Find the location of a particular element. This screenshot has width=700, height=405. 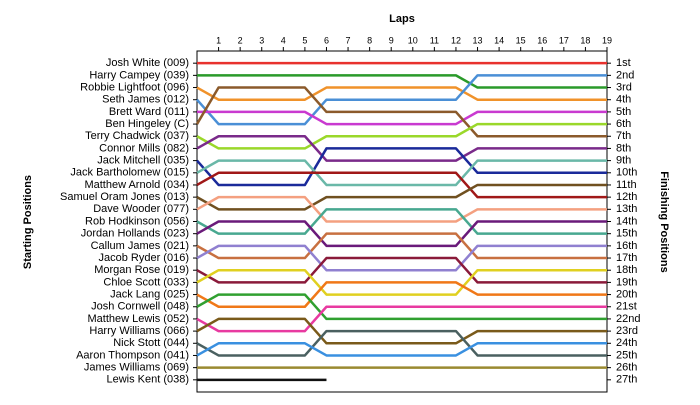

y2-tick-label: 16th is located at coordinates (626, 246).